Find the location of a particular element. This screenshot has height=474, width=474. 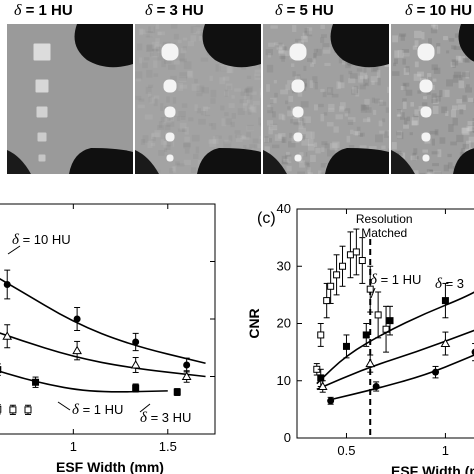

x-tick-label: 1 is located at coordinates (73, 446).